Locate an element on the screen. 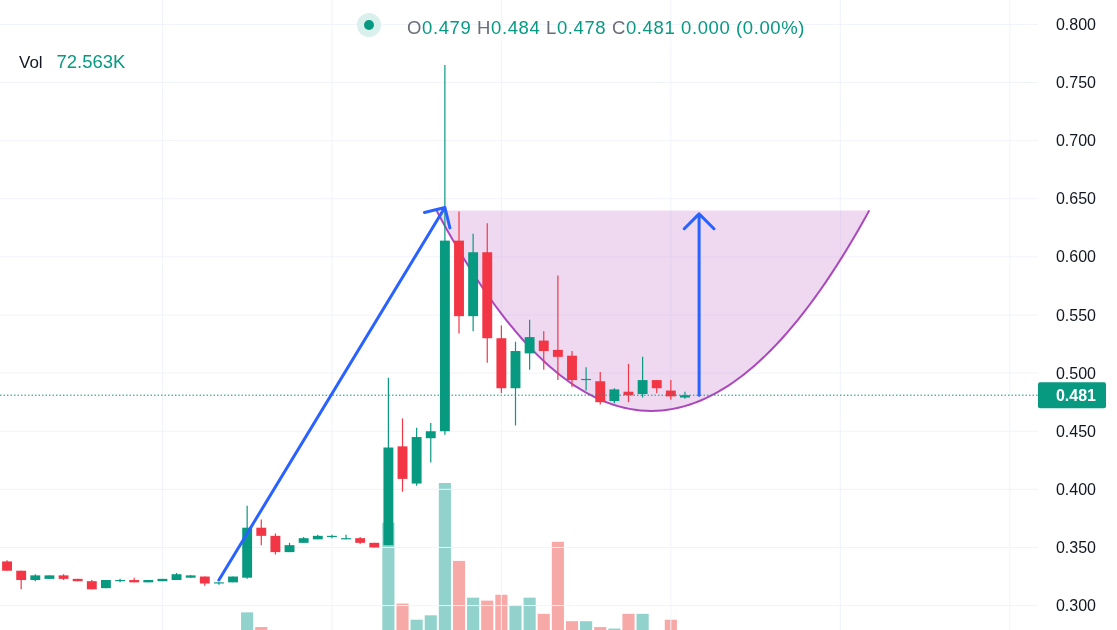 The height and width of the screenshot is (630, 1117). y-tick-label: 0.550 is located at coordinates (1076, 315).